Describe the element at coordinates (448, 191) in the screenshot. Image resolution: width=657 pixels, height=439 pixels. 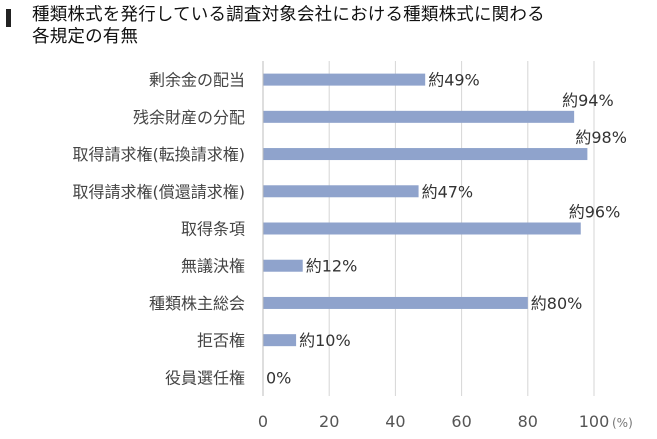
I see `data-label: 約47%` at that location.